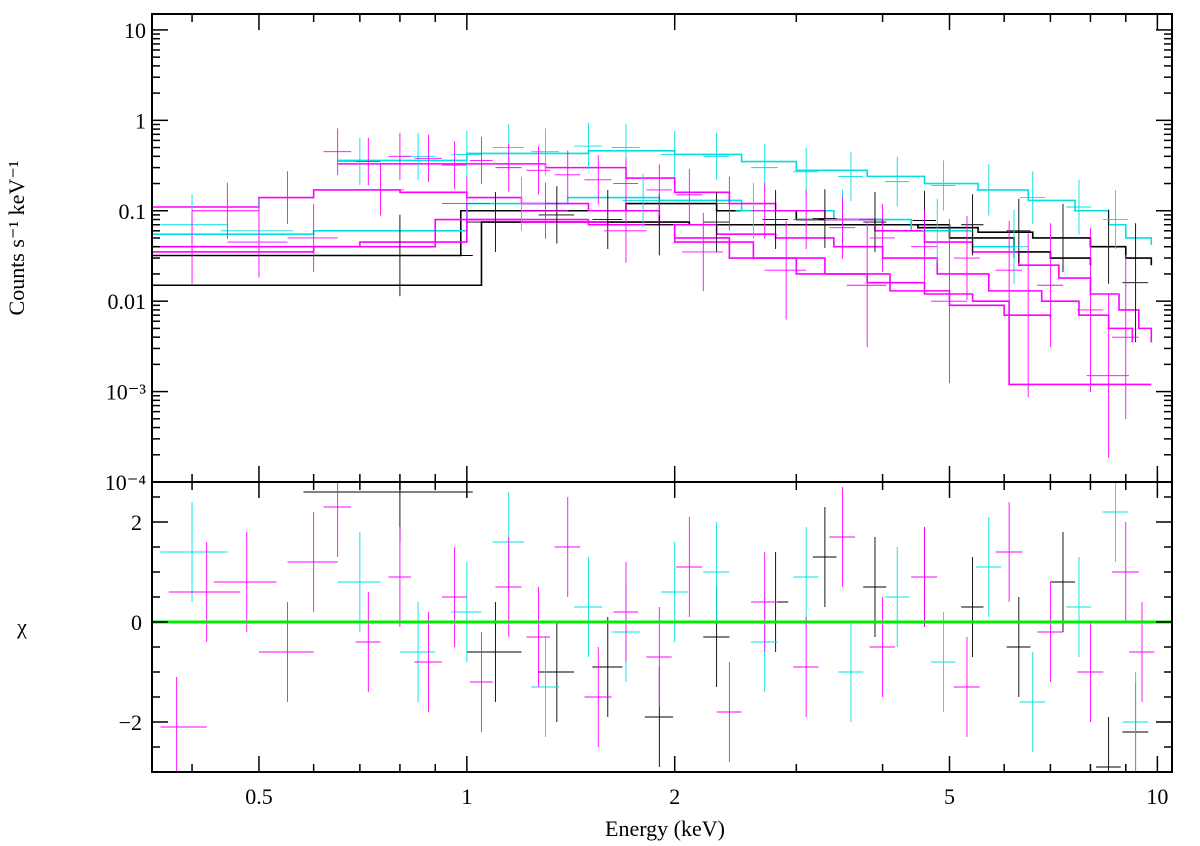 The height and width of the screenshot is (846, 1200). I want to click on spectrum-y-axis-title: Counts s⁻¹ keV⁻¹, so click(16, 238).